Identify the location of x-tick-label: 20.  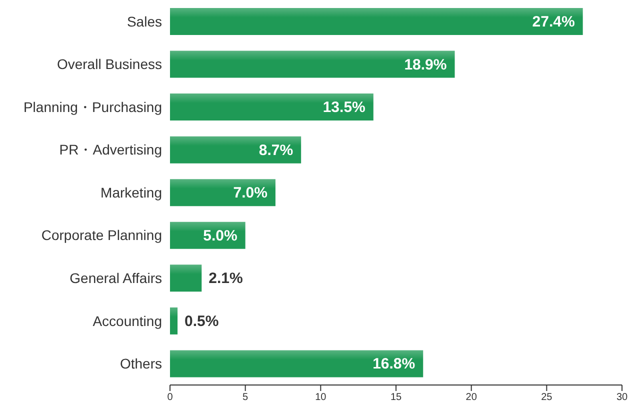
(472, 398).